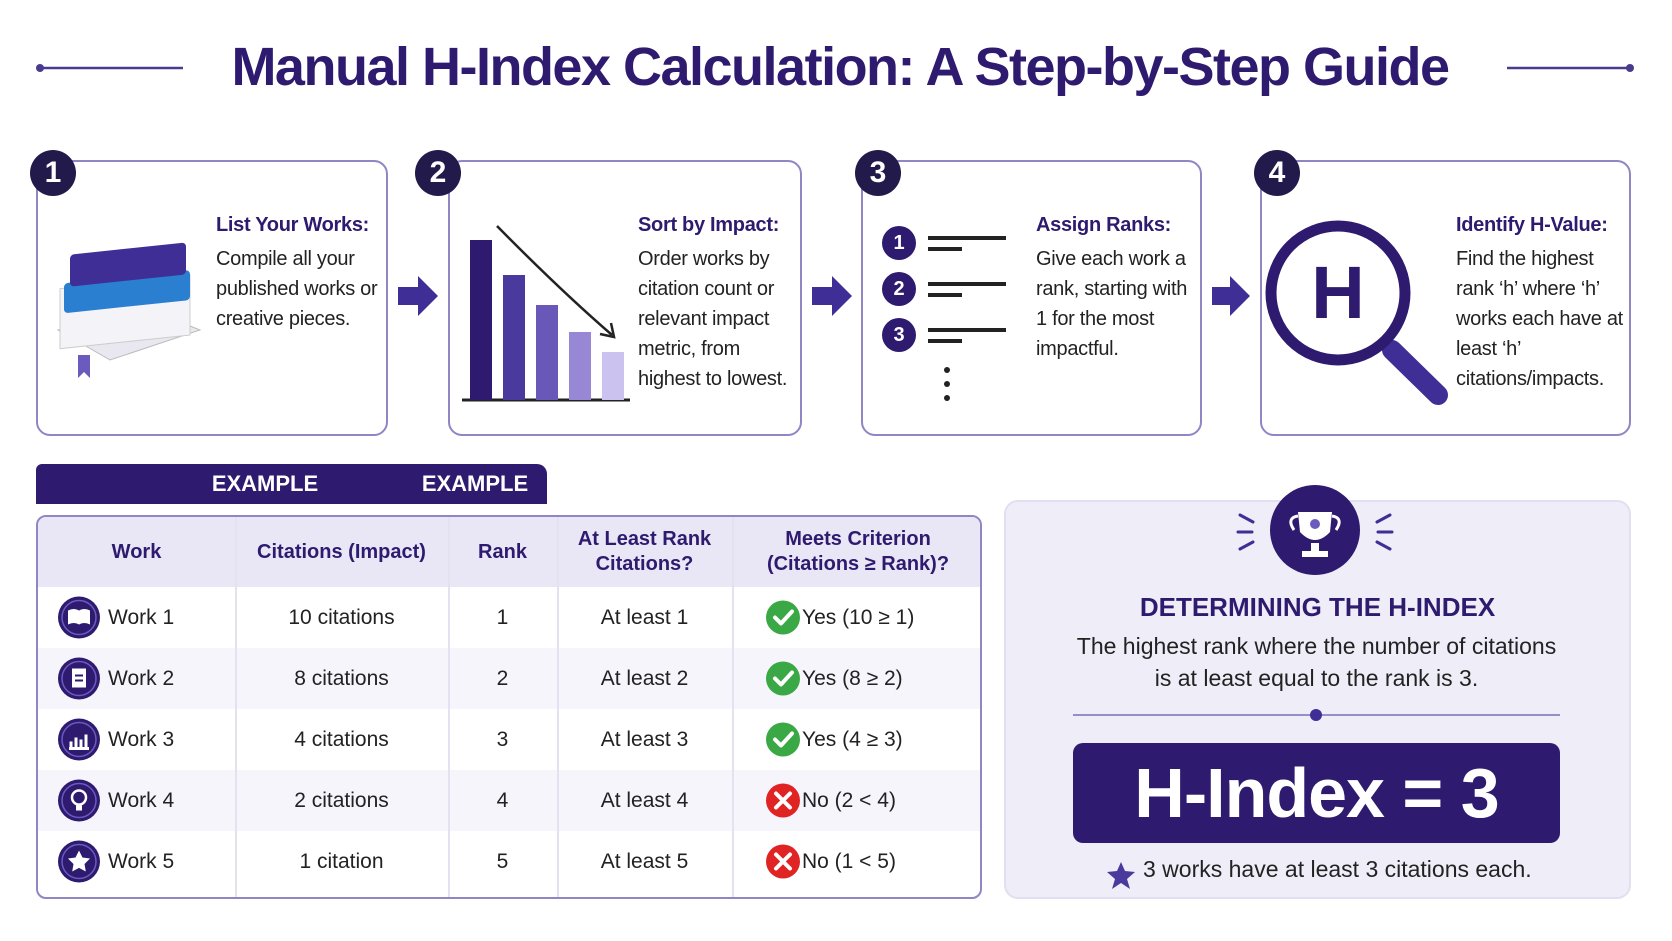  I want to click on table-cell: Work 5, so click(141, 861).